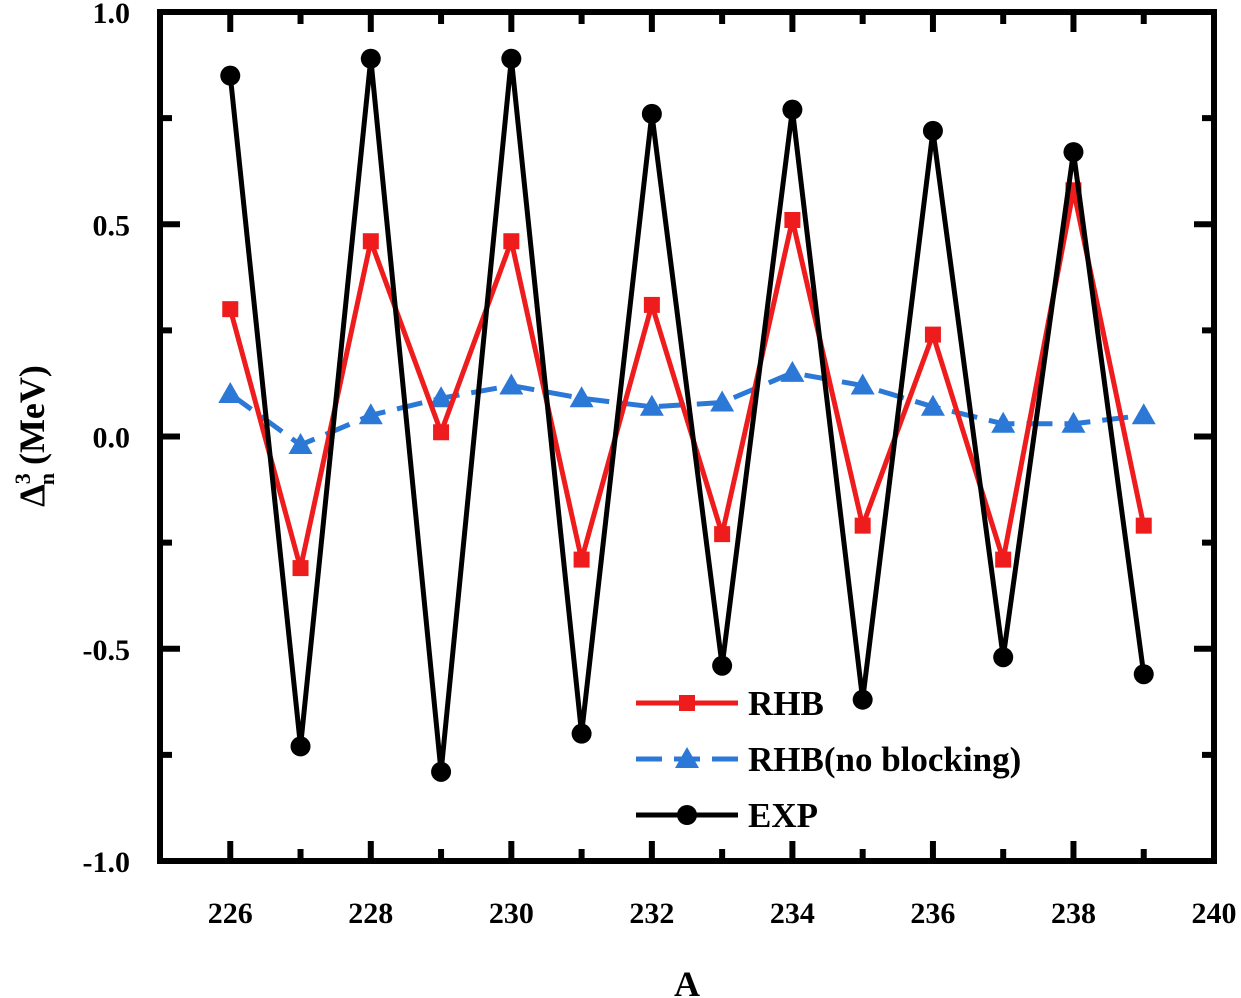 Image resolution: width=1241 pixels, height=998 pixels. What do you see at coordinates (722, 913) in the screenshot?
I see `x-tick-labels: 226 228 230 232 234 236 238 240` at bounding box center [722, 913].